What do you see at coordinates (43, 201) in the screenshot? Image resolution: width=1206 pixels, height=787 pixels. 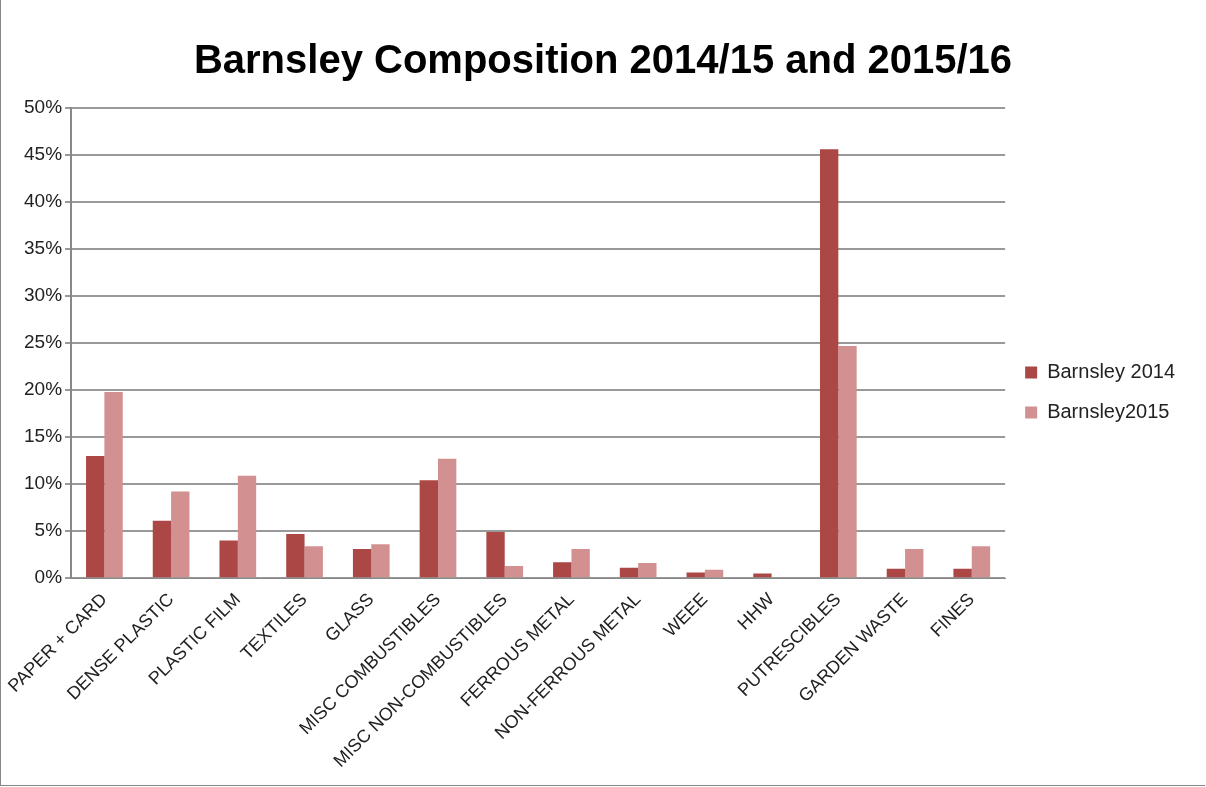 I see `y-tick-label: 40%` at bounding box center [43, 201].